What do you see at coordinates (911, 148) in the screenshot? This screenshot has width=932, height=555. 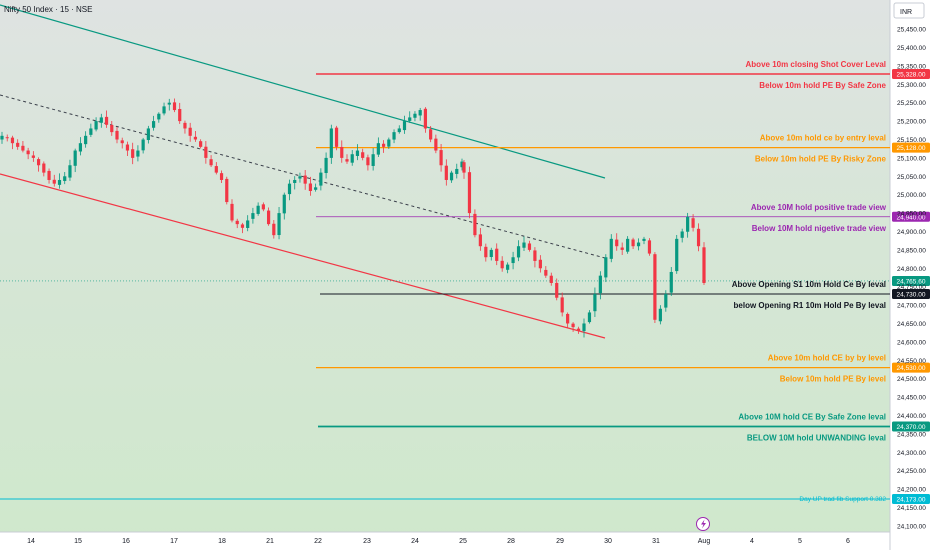 I see `price-tag-label: 25,128.00` at bounding box center [911, 148].